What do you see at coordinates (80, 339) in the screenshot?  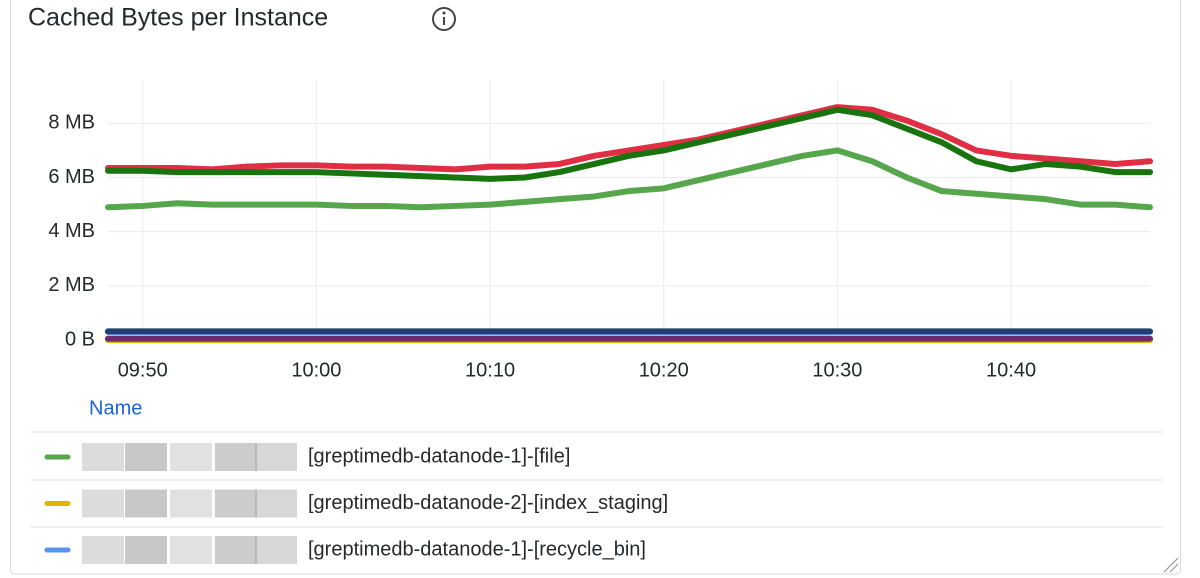 I see `y-tick-label: 0 B` at bounding box center [80, 339].